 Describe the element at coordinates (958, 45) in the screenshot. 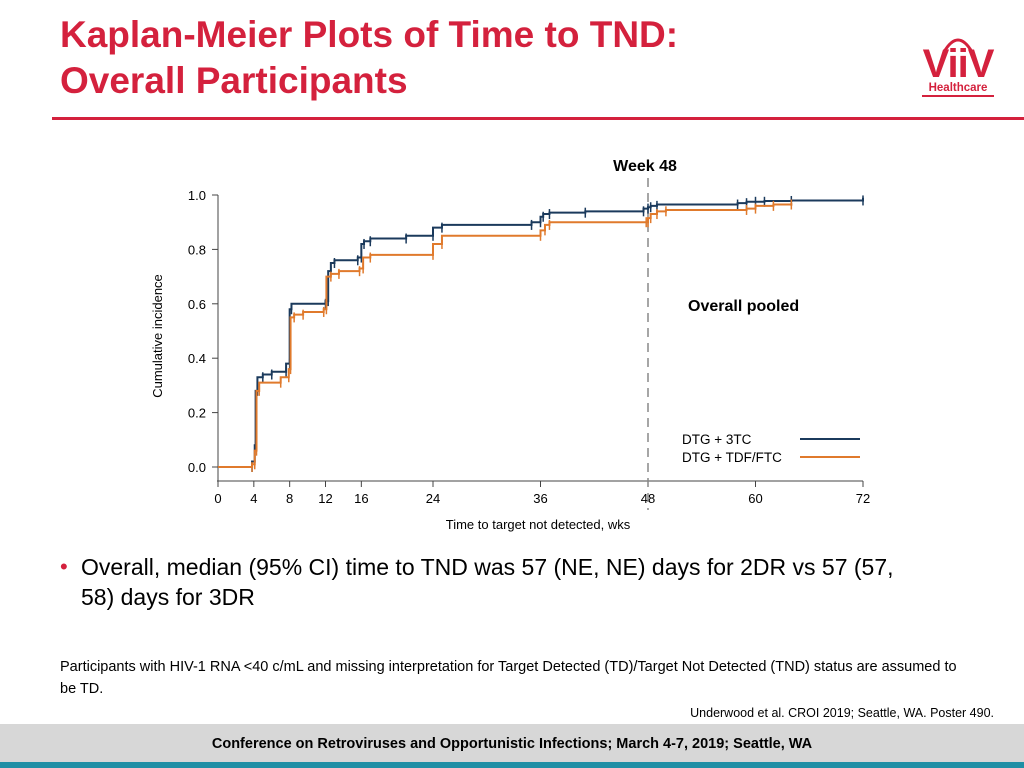

I see `logo-arc-icon` at that location.